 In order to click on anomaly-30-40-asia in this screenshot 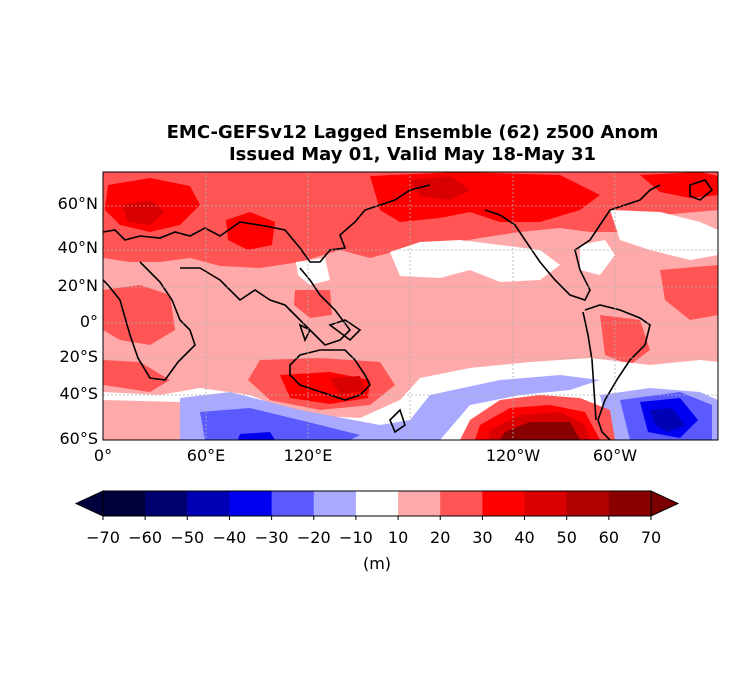, I will do `click(250, 231)`.